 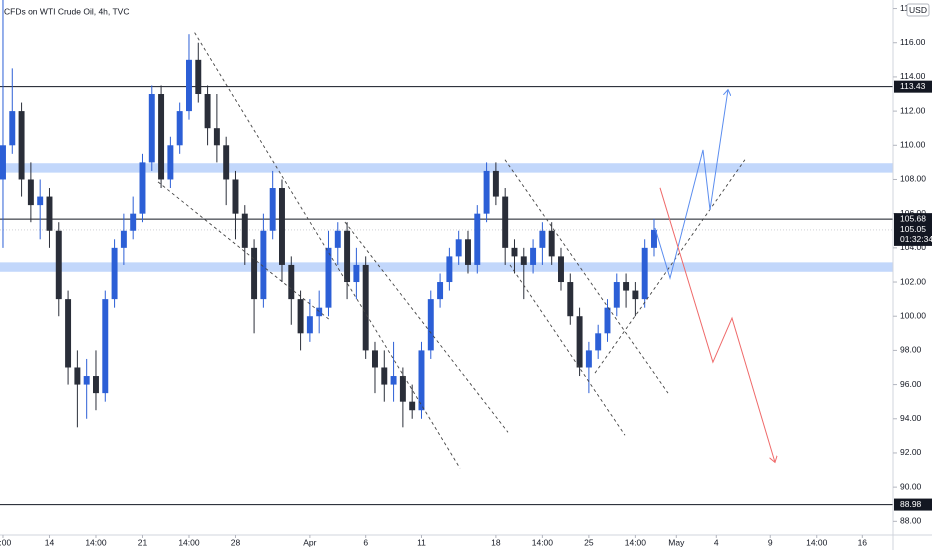 What do you see at coordinates (589, 542) in the screenshot?
I see `x-tick-label: 25` at bounding box center [589, 542].